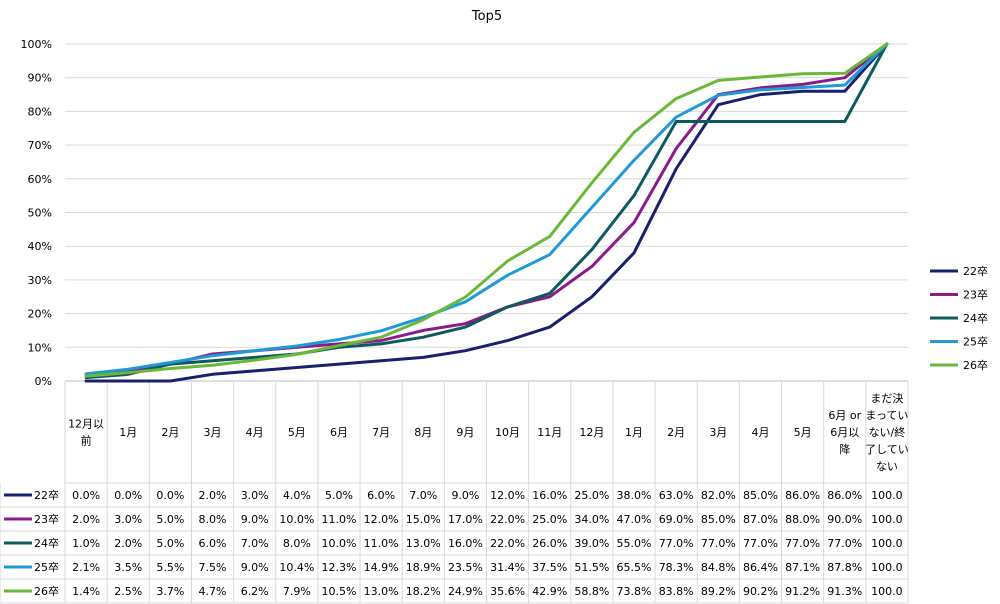  I want to click on table-cell: 39.0%, so click(591, 543).